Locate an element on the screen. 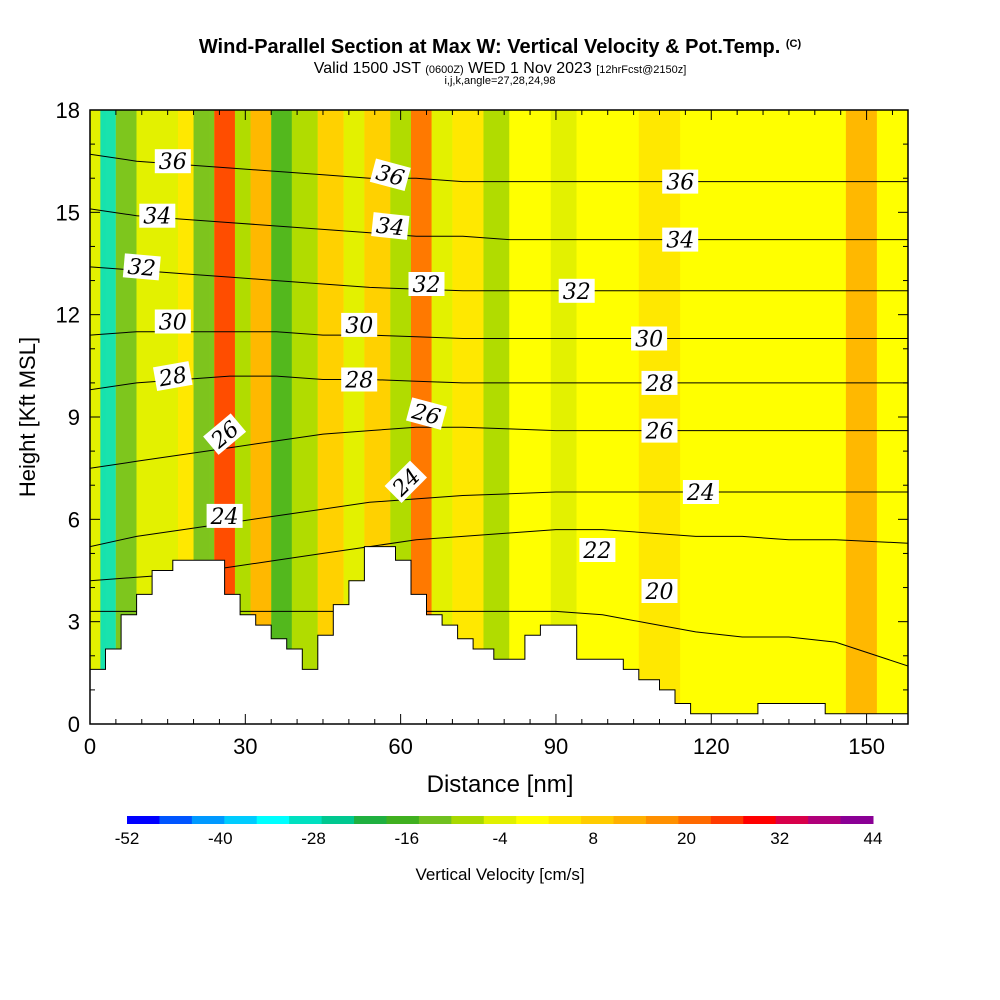 The width and height of the screenshot is (1000, 1000). x-tick-label: 30 is located at coordinates (245, 746).